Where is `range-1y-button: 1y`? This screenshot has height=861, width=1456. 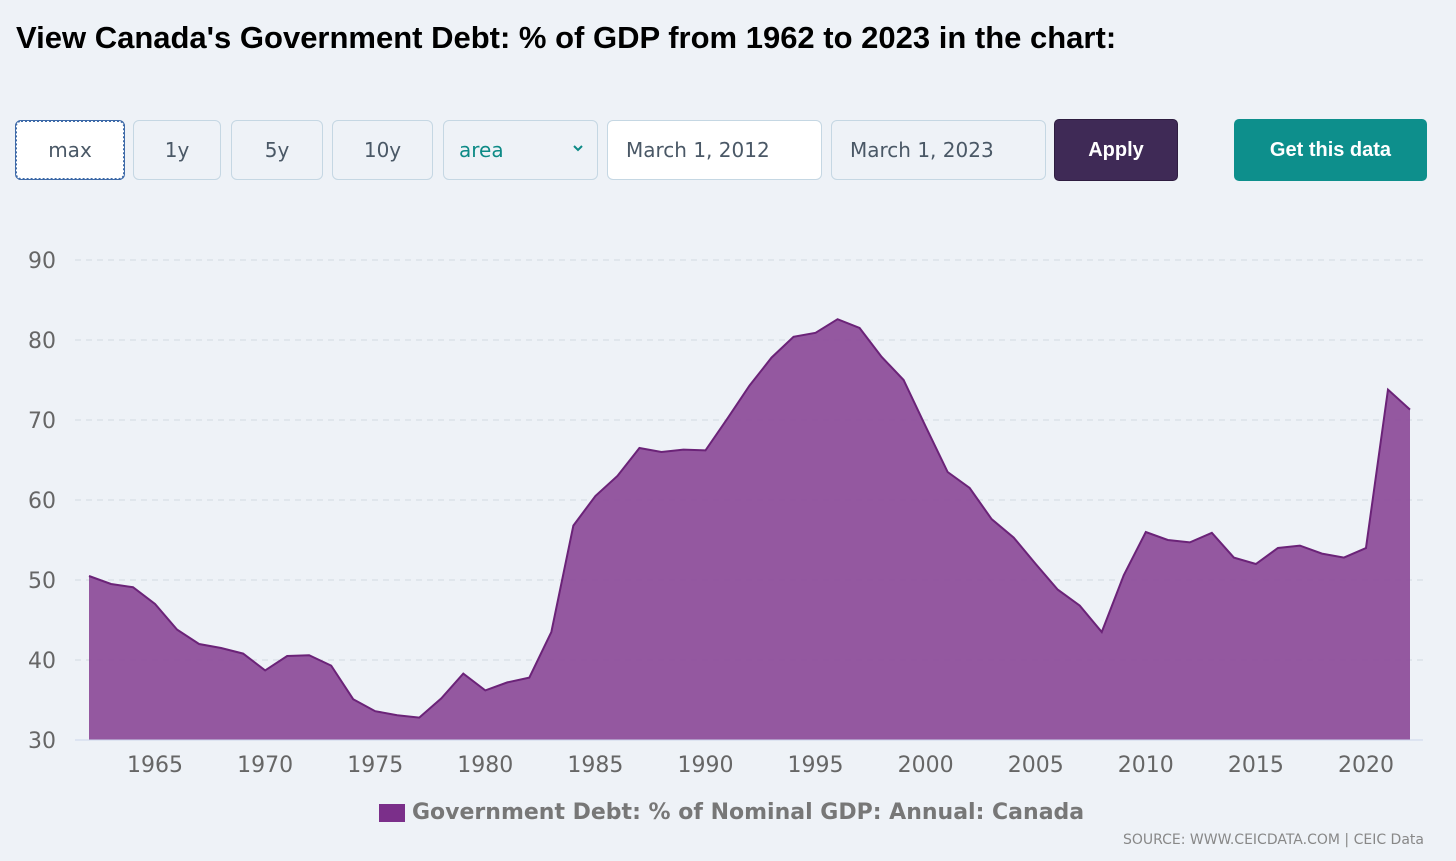 range-1y-button: 1y is located at coordinates (177, 150).